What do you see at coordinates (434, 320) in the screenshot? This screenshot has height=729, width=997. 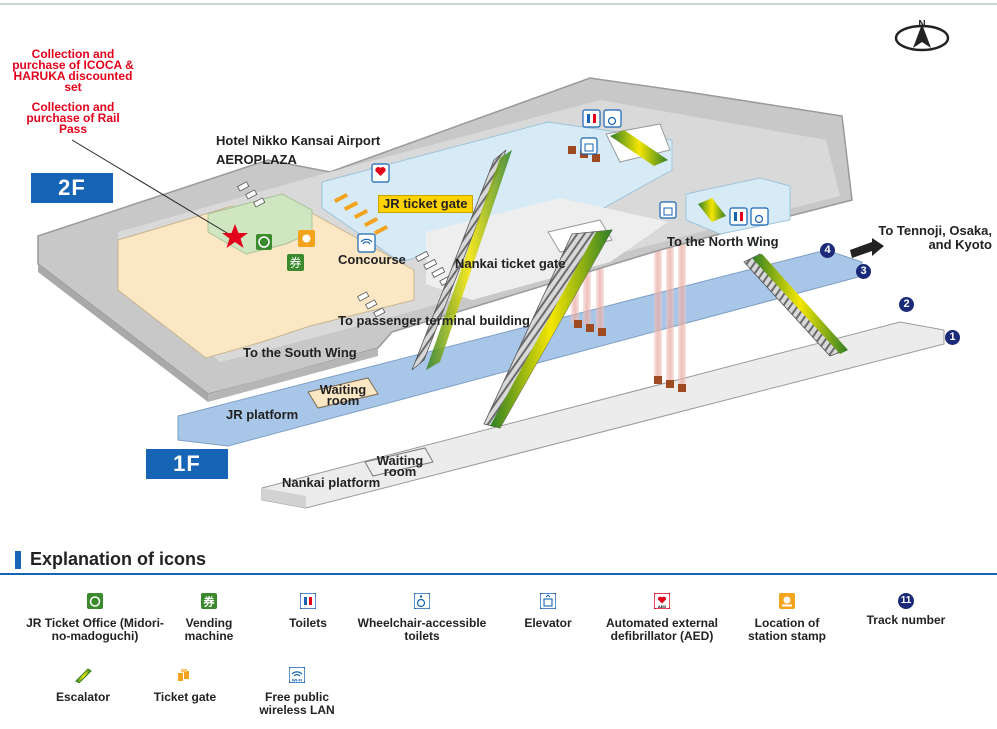 I see `terminal-label: To passenger terminal building` at bounding box center [434, 320].